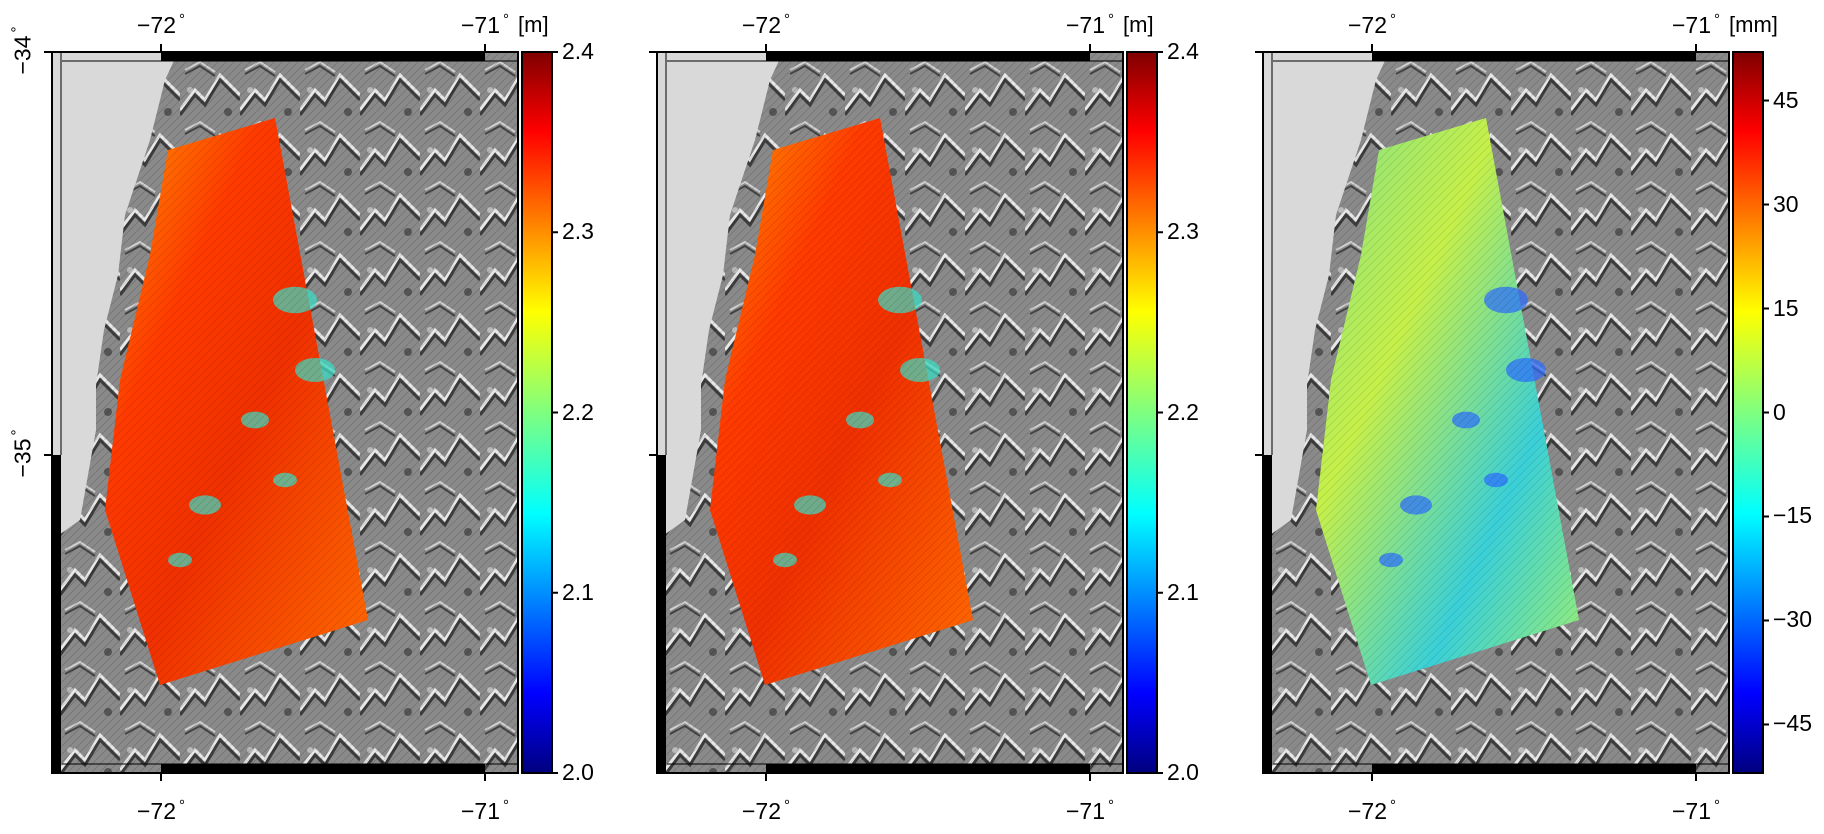  What do you see at coordinates (22, 458) in the screenshot?
I see `lat-label-text: −35` at bounding box center [22, 458].